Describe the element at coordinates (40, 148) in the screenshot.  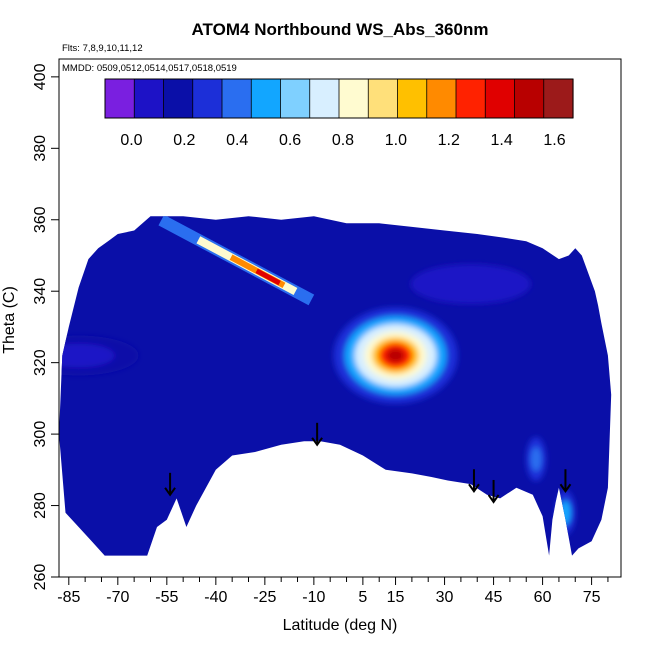
I see `y-tick-label: 380` at that location.